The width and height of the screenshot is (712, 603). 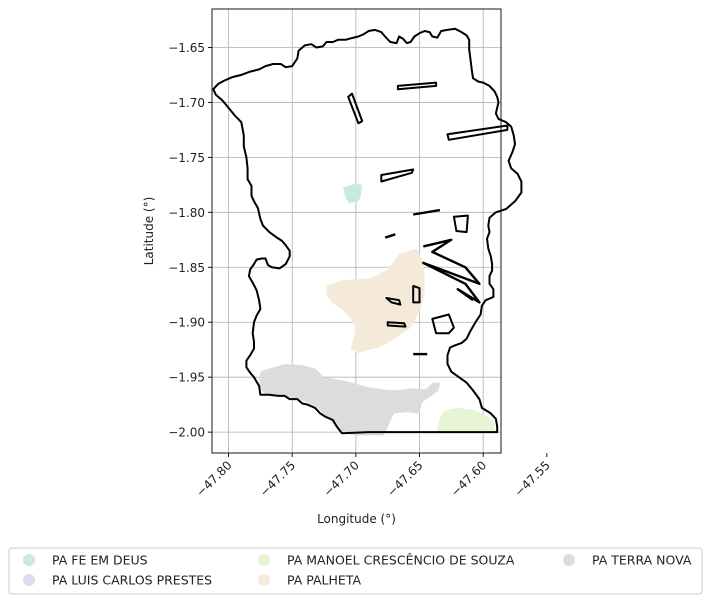 What do you see at coordinates (186, 48) in the screenshot?
I see `y-tick-label: −1.65` at bounding box center [186, 48].